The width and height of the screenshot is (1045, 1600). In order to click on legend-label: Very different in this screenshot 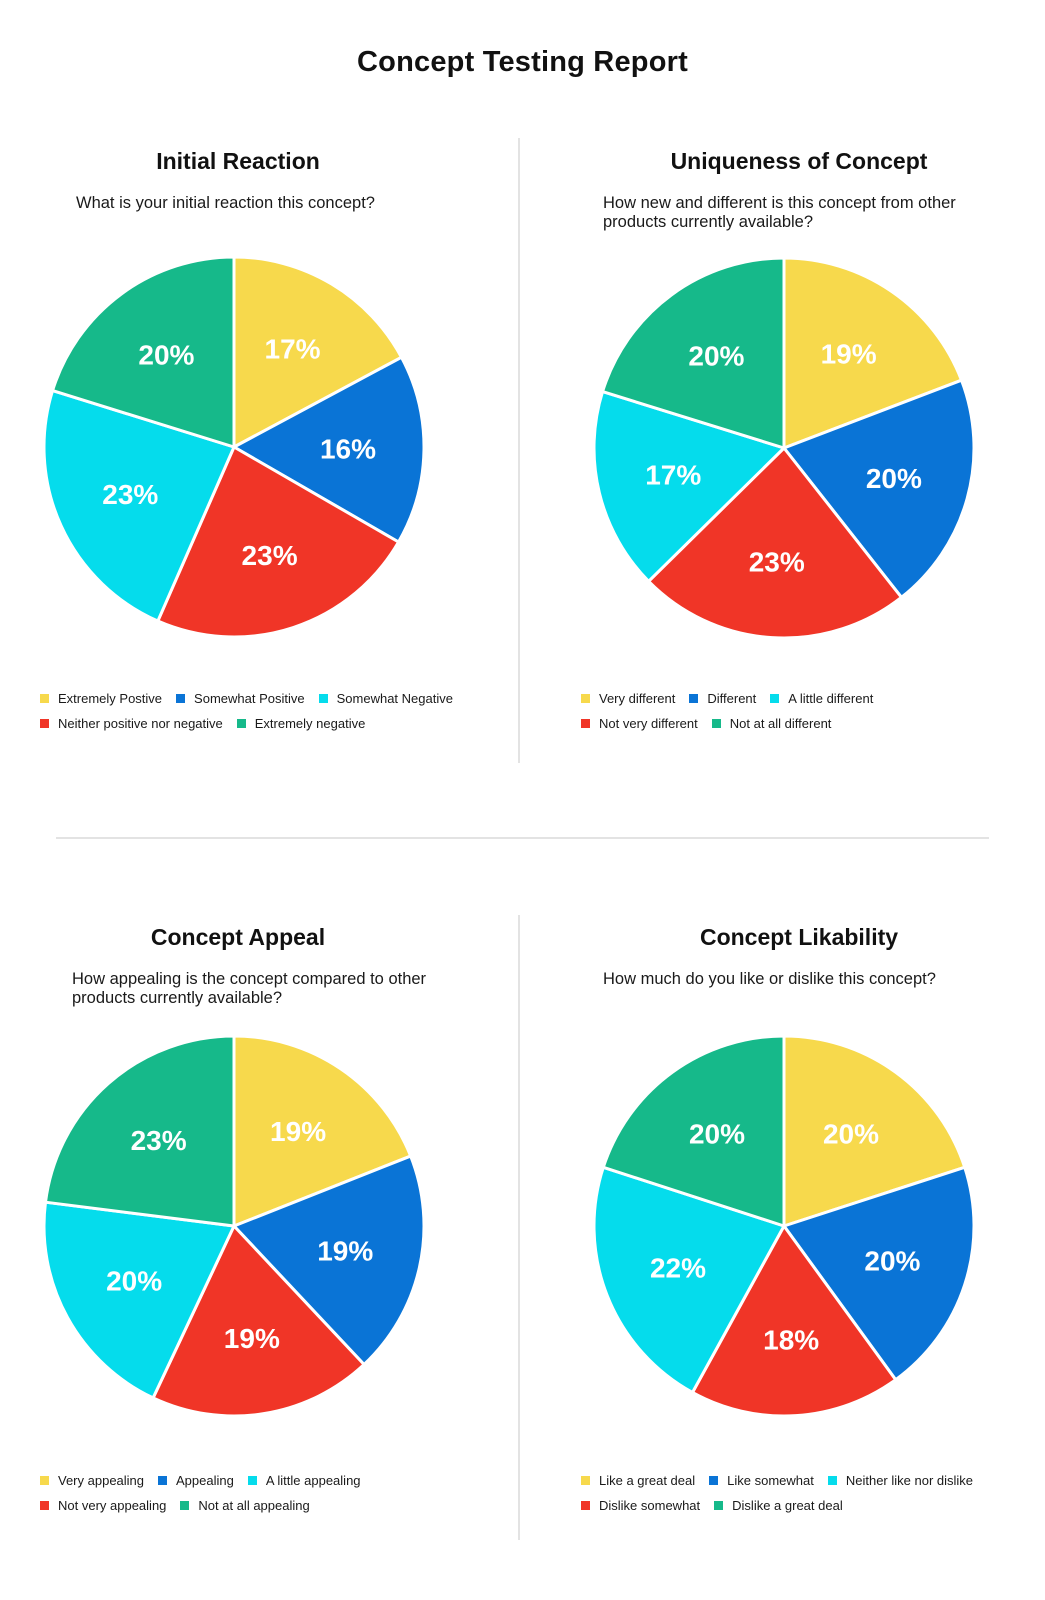, I will do `click(637, 698)`.